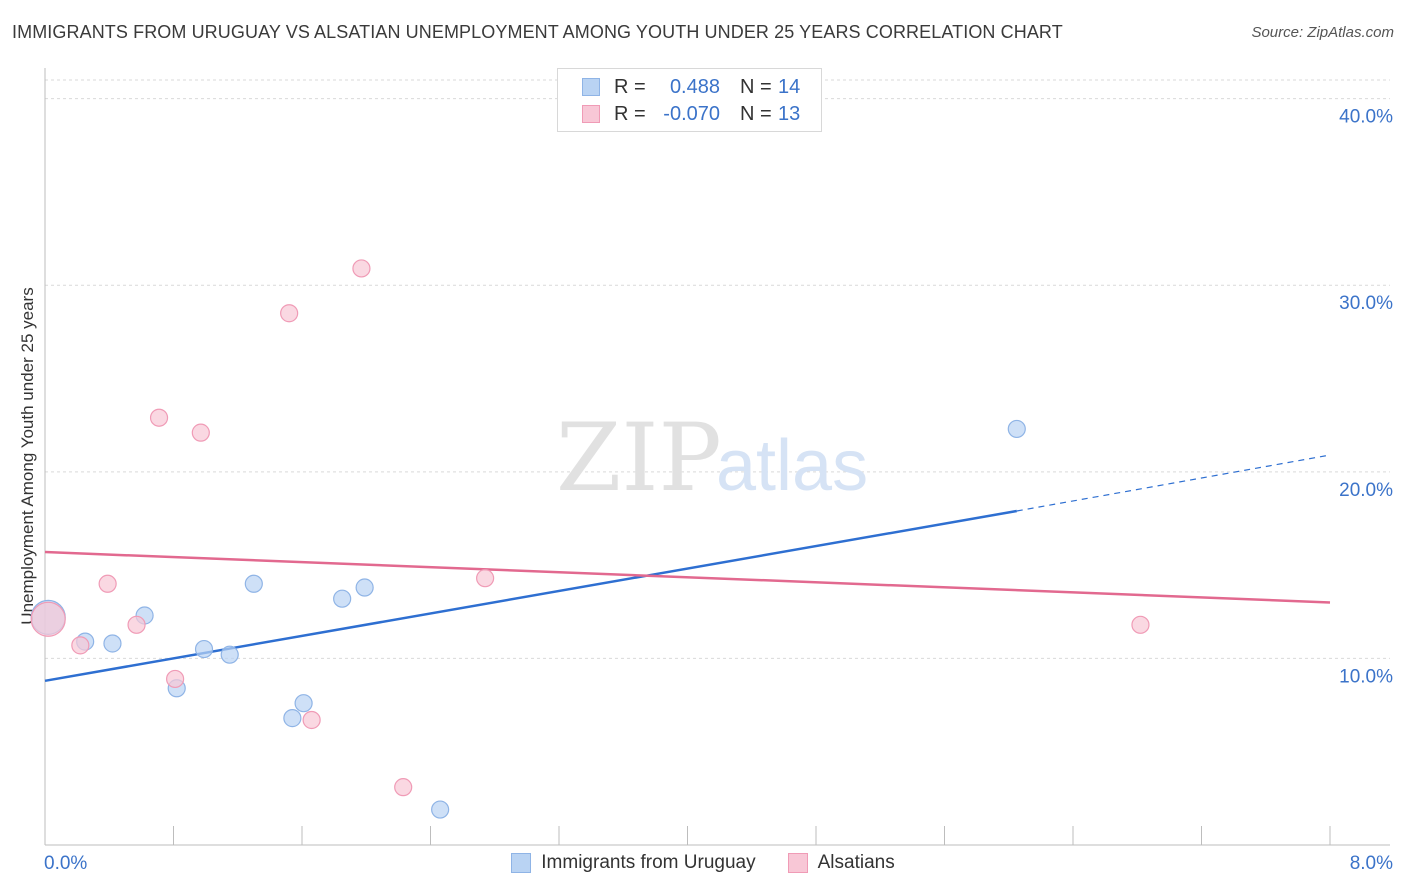 This screenshot has height=892, width=1406. I want to click on y-tick-label: 20.0%, so click(1366, 490).